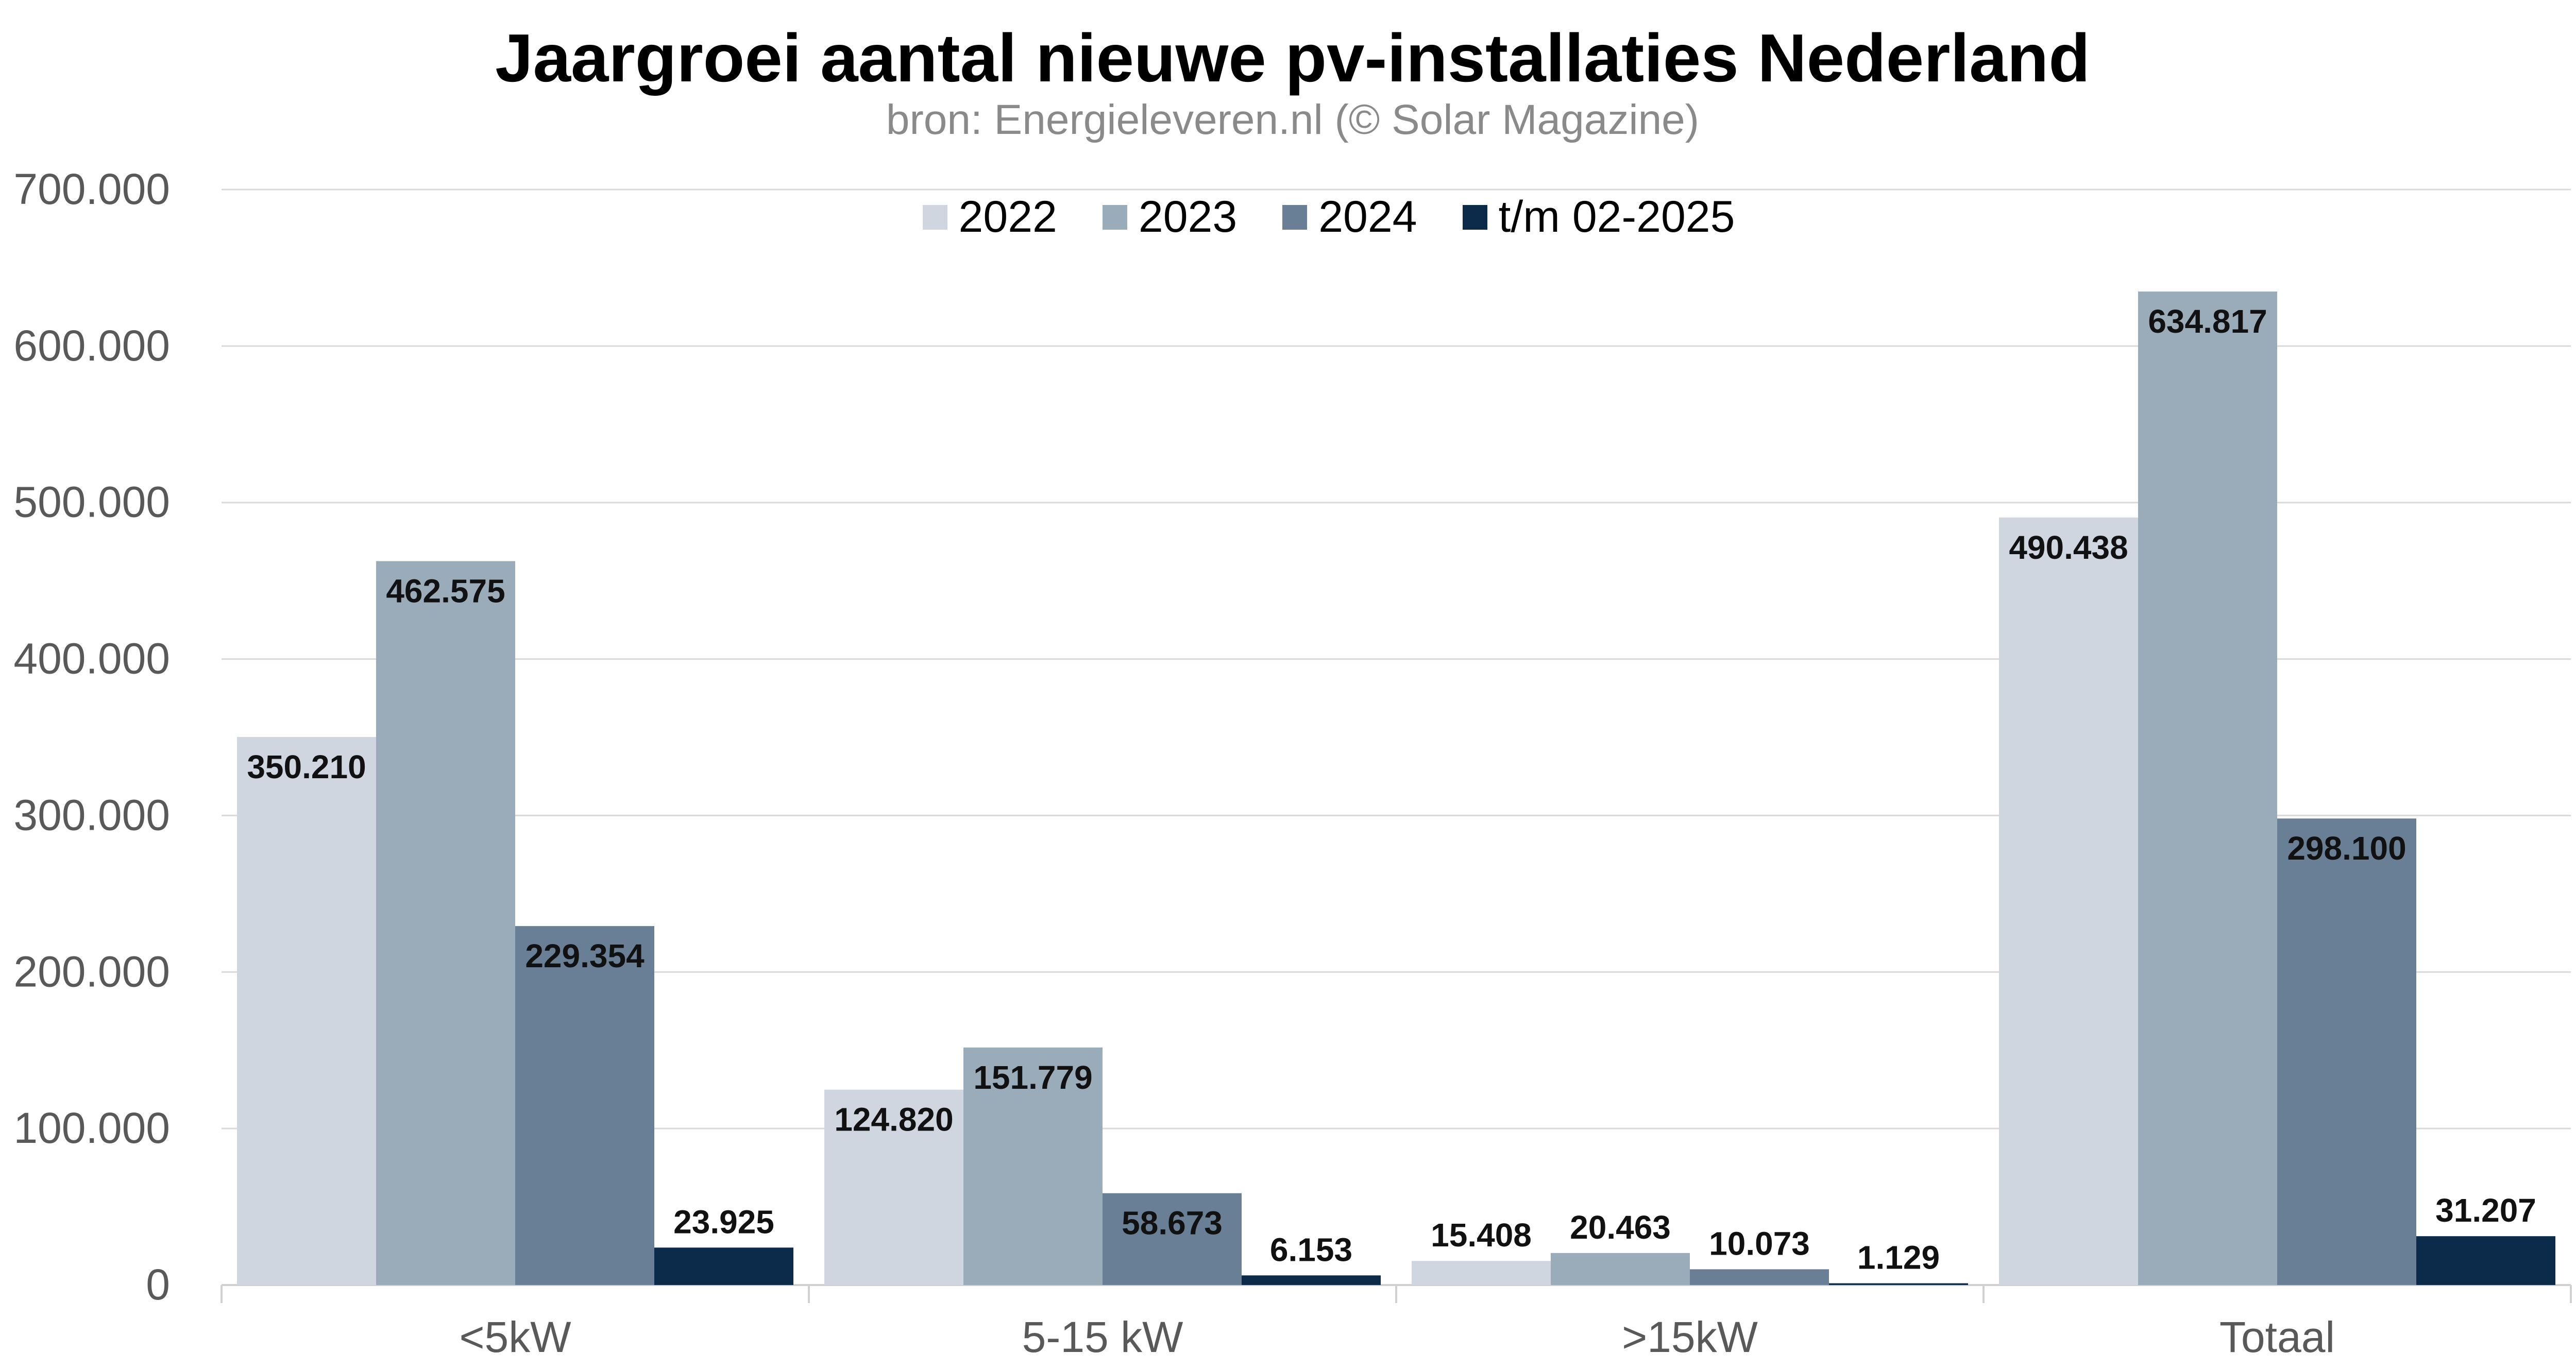  What do you see at coordinates (91, 345) in the screenshot?
I see `y-tick-label-6: 600.000` at bounding box center [91, 345].